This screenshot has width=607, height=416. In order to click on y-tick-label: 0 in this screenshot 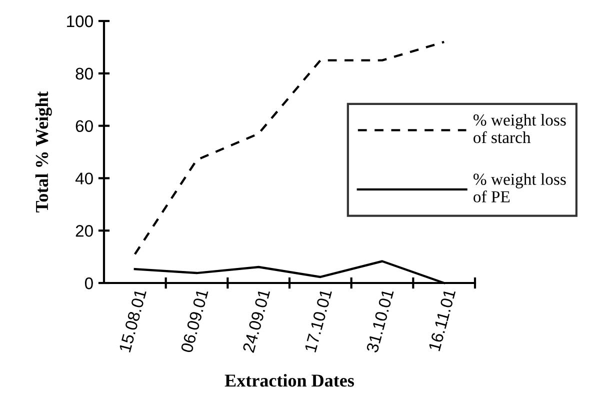, I will do `click(88, 283)`.